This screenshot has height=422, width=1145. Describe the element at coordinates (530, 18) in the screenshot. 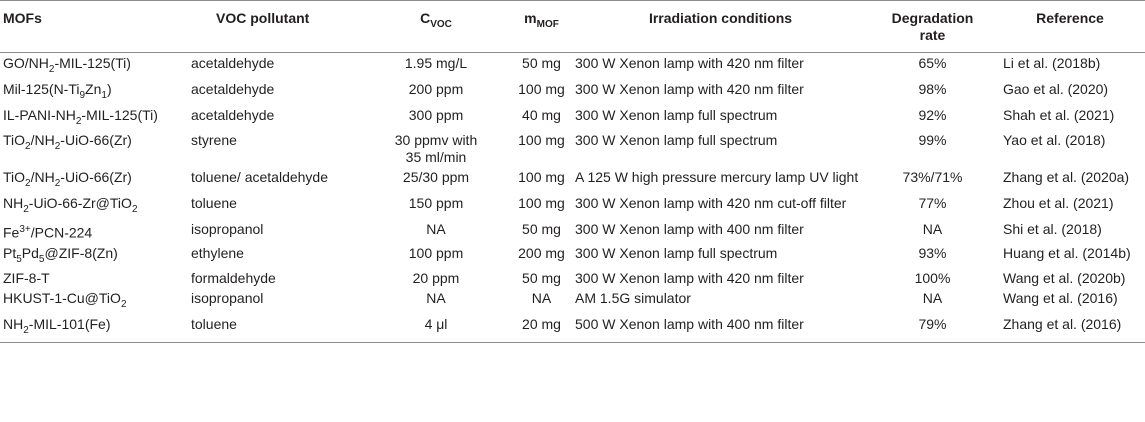

I see `header-m-mof-main: m` at that location.